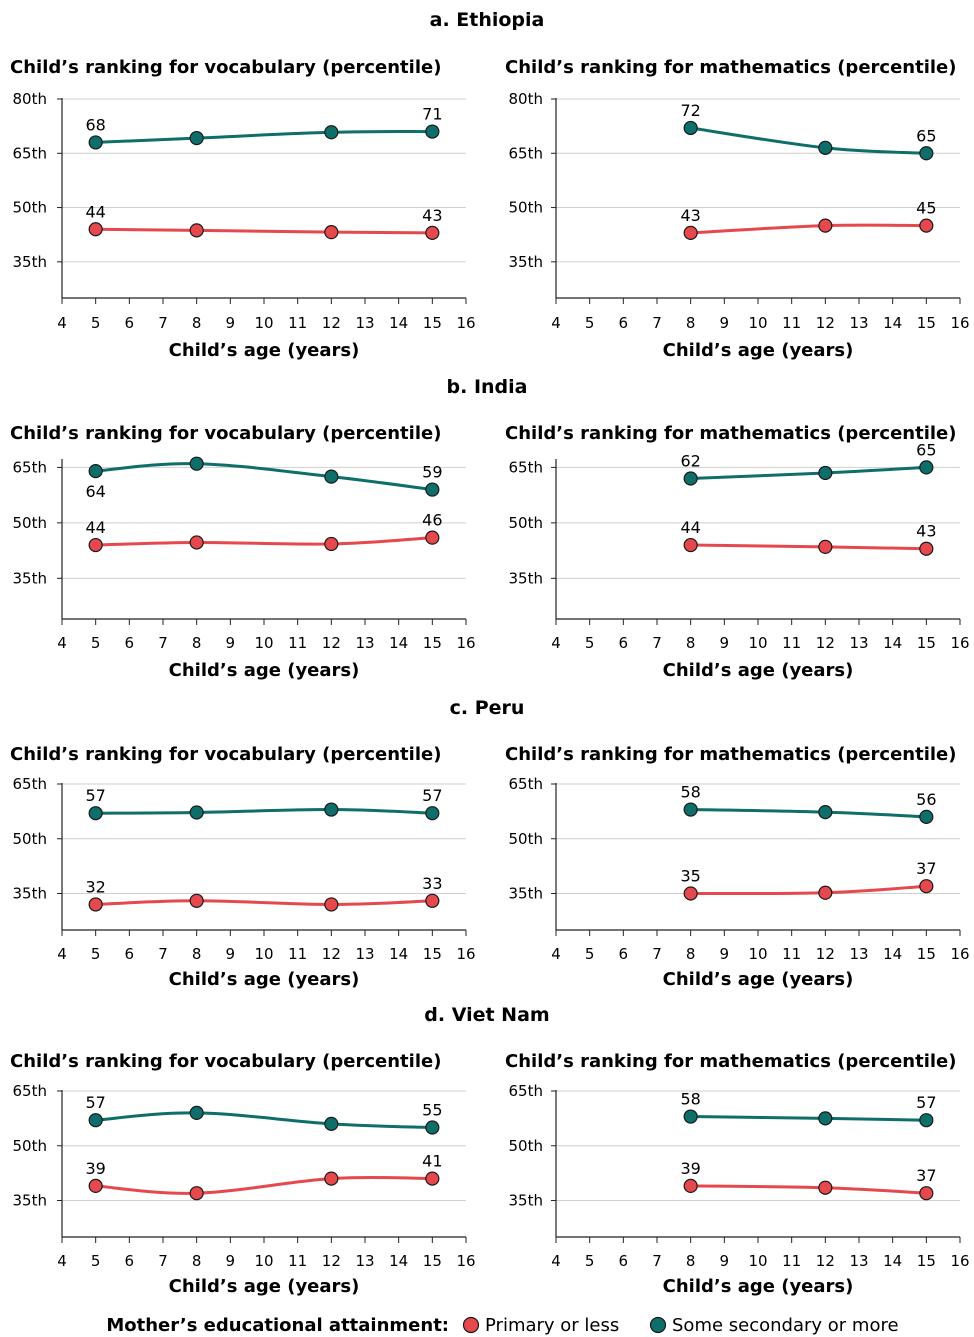  Describe the element at coordinates (432, 472) in the screenshot. I see `data-label: 59` at that location.